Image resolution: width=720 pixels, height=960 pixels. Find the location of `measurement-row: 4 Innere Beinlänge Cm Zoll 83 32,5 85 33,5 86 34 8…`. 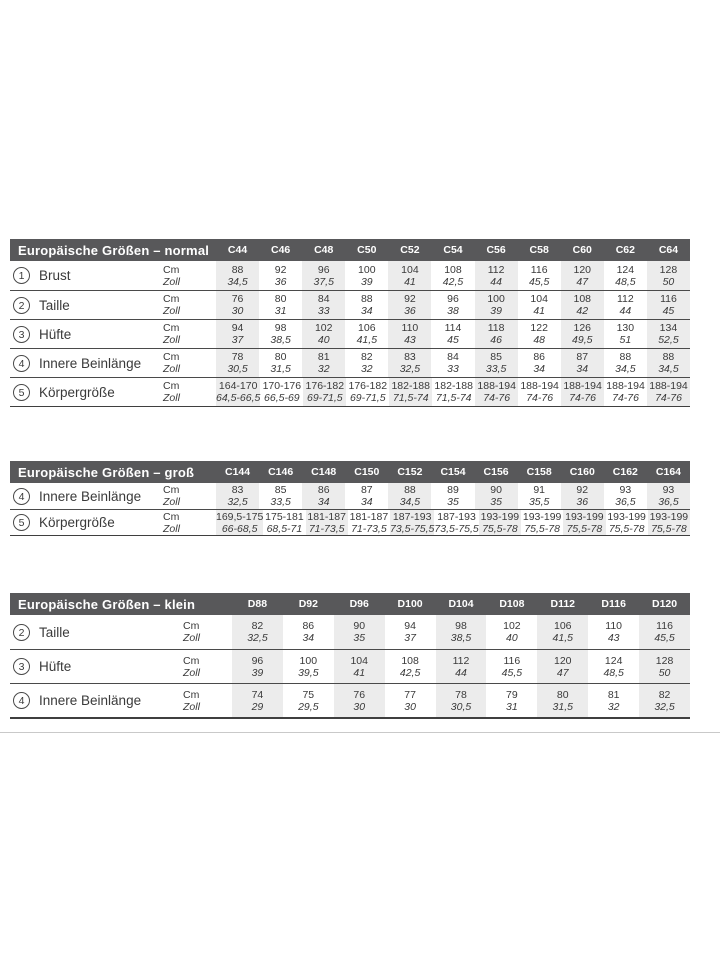

measurement-row: 4 Innere Beinlänge Cm Zoll 83 32,5 85 33,5 86 34 8… is located at coordinates (350, 496).